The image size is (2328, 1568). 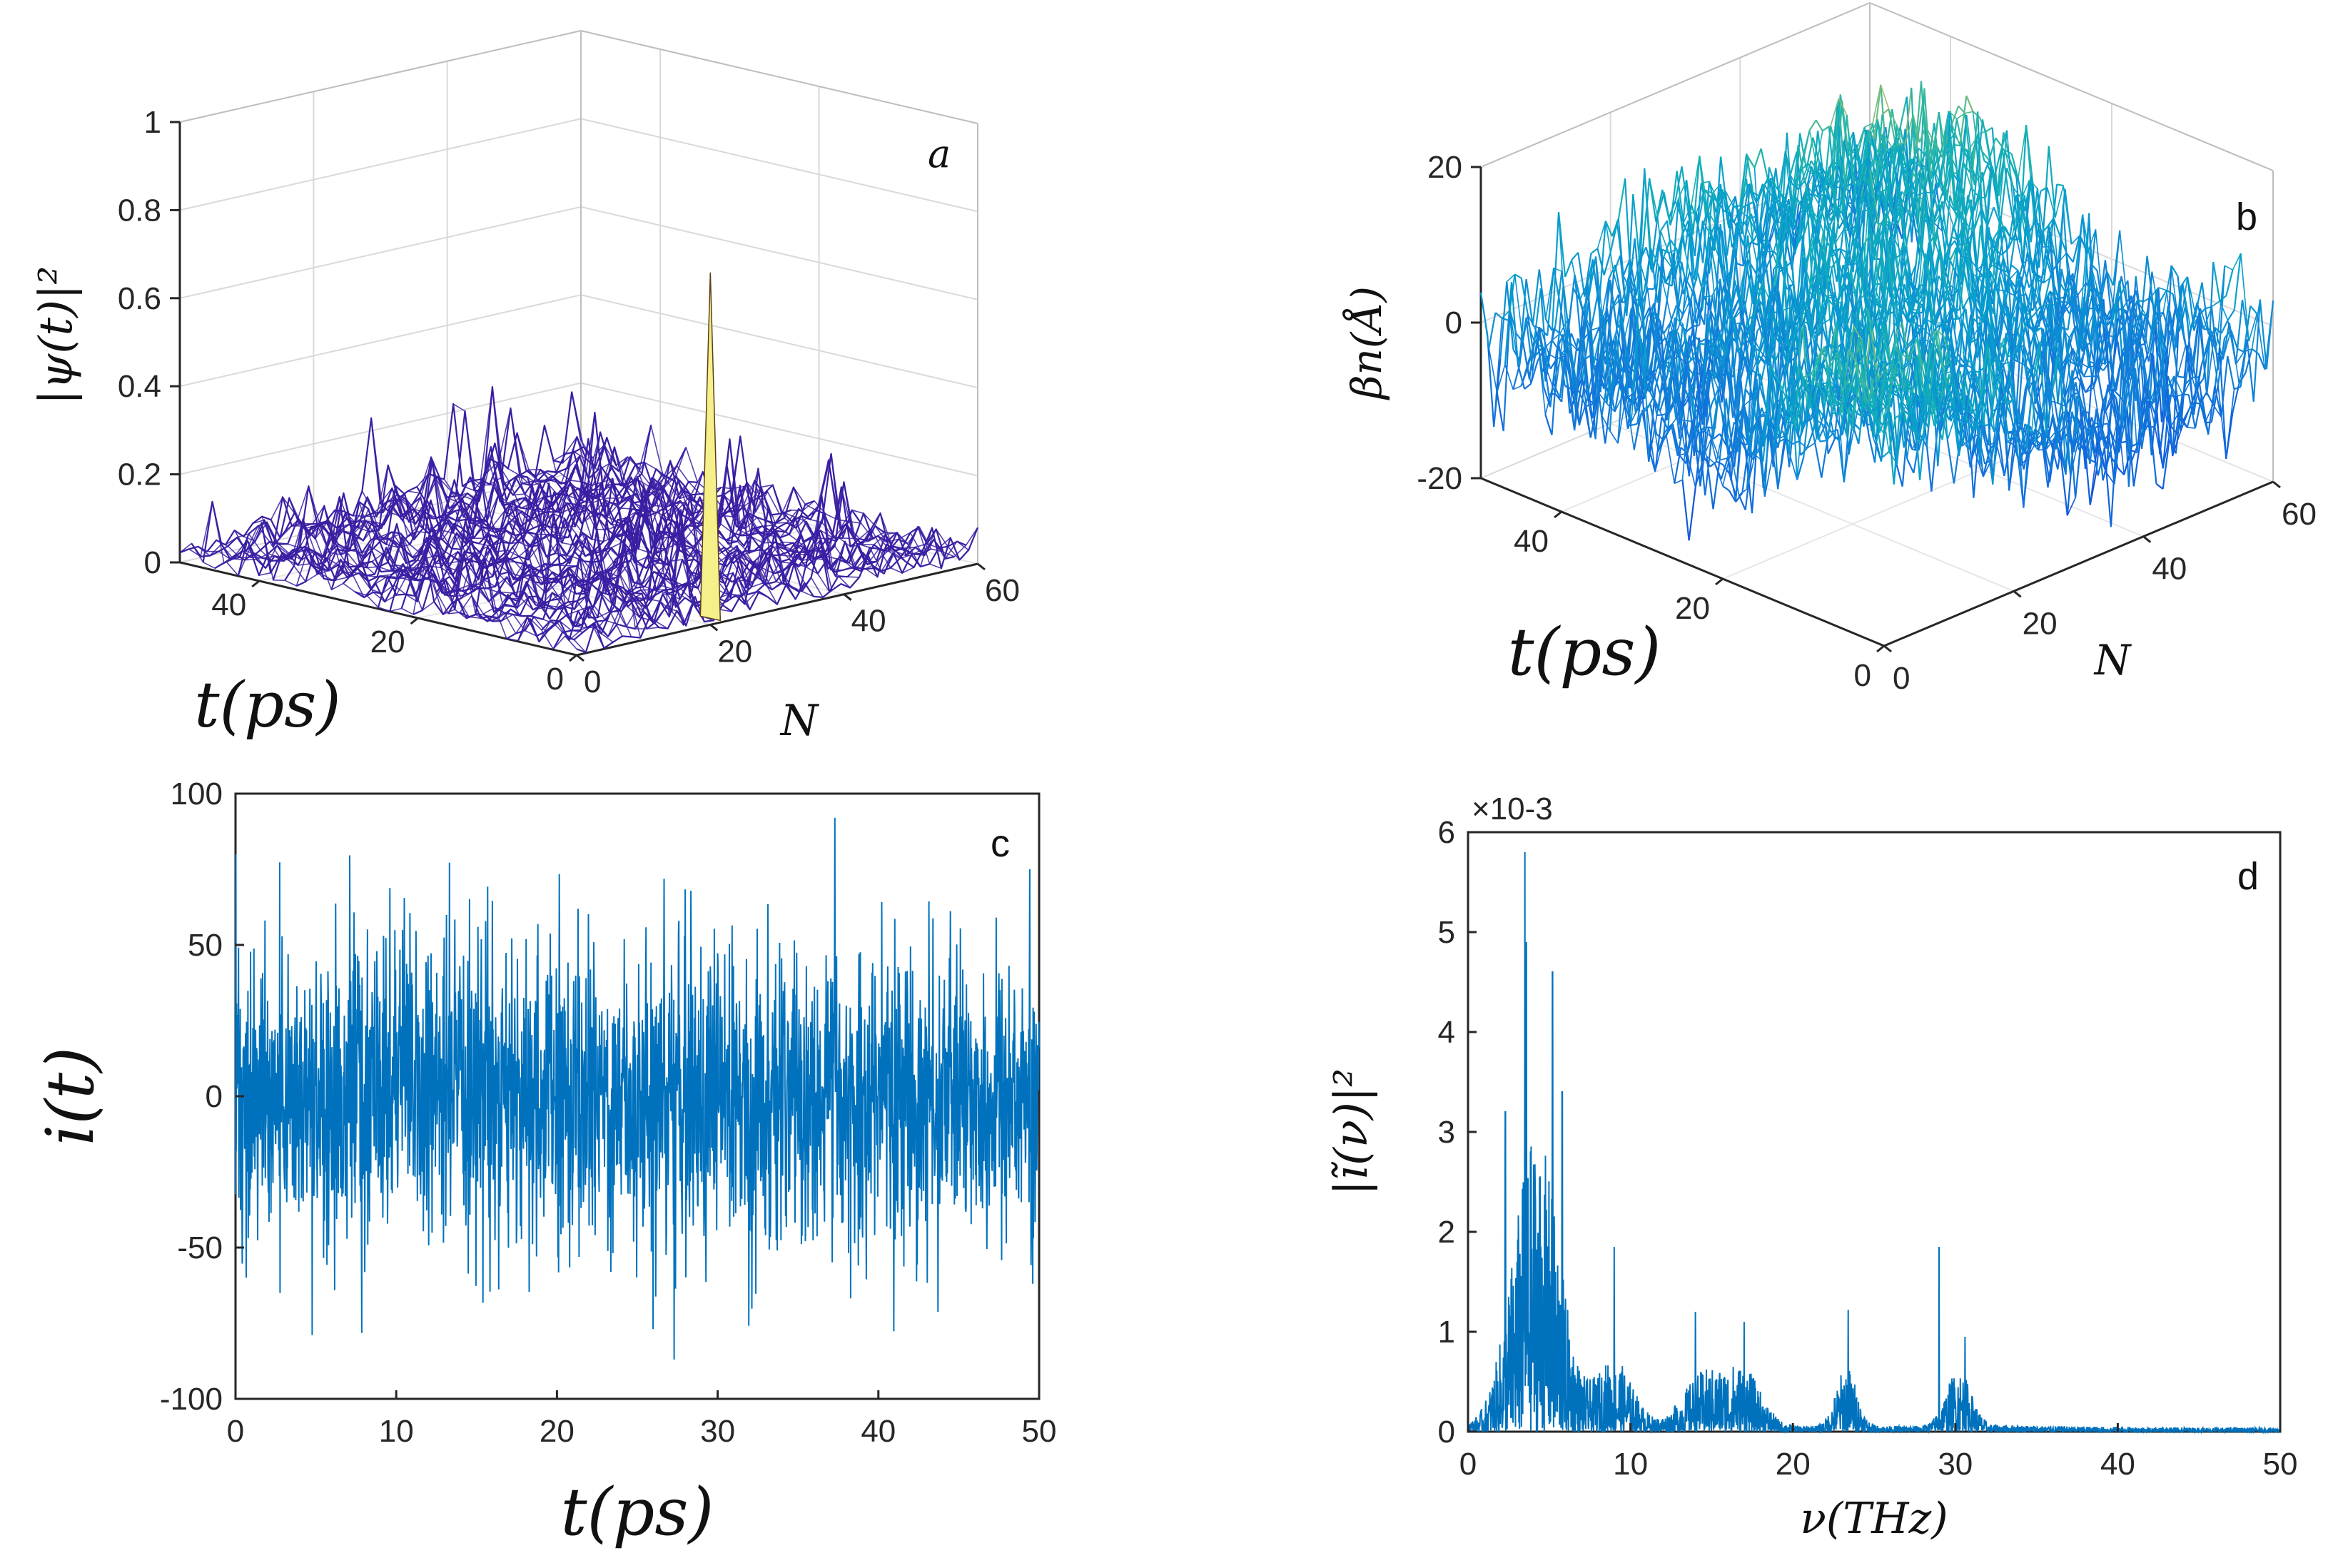 I want to click on mesh-line-n, so click(x=506, y=565).